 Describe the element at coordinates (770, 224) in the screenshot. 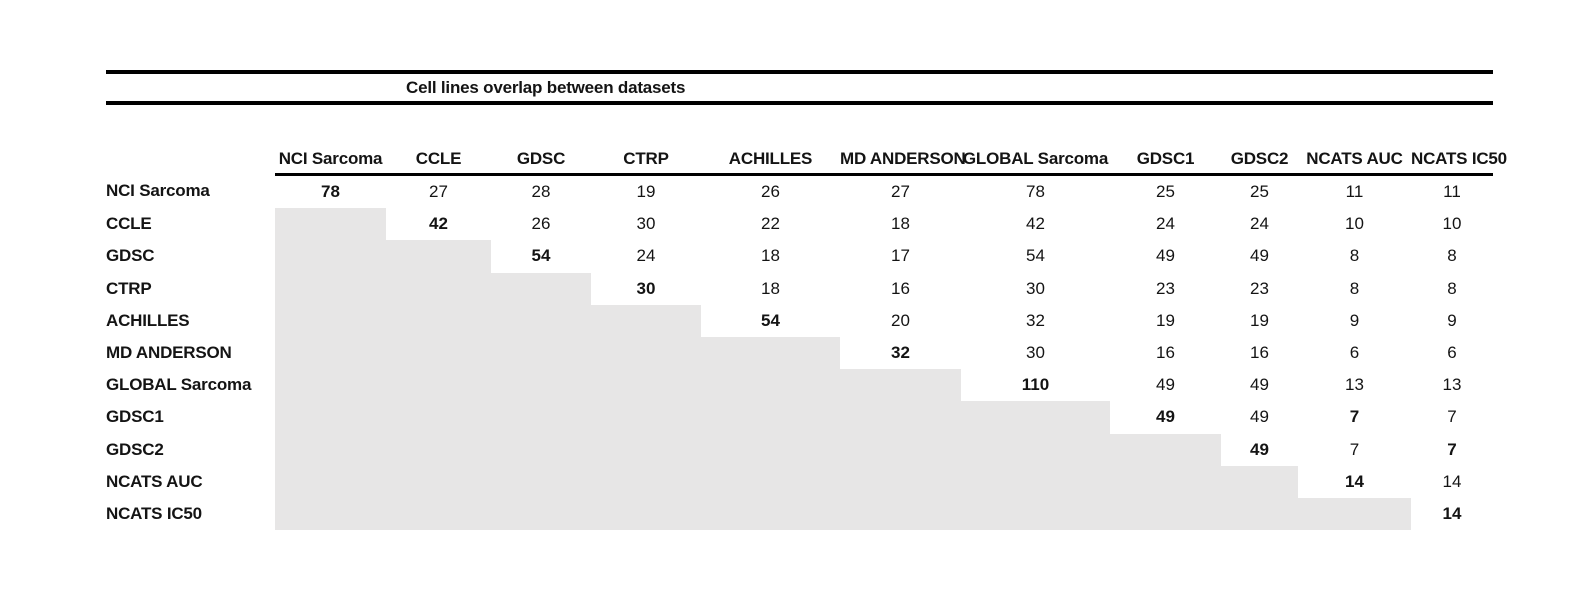

I see `cell-ccle-achilles: 22` at that location.